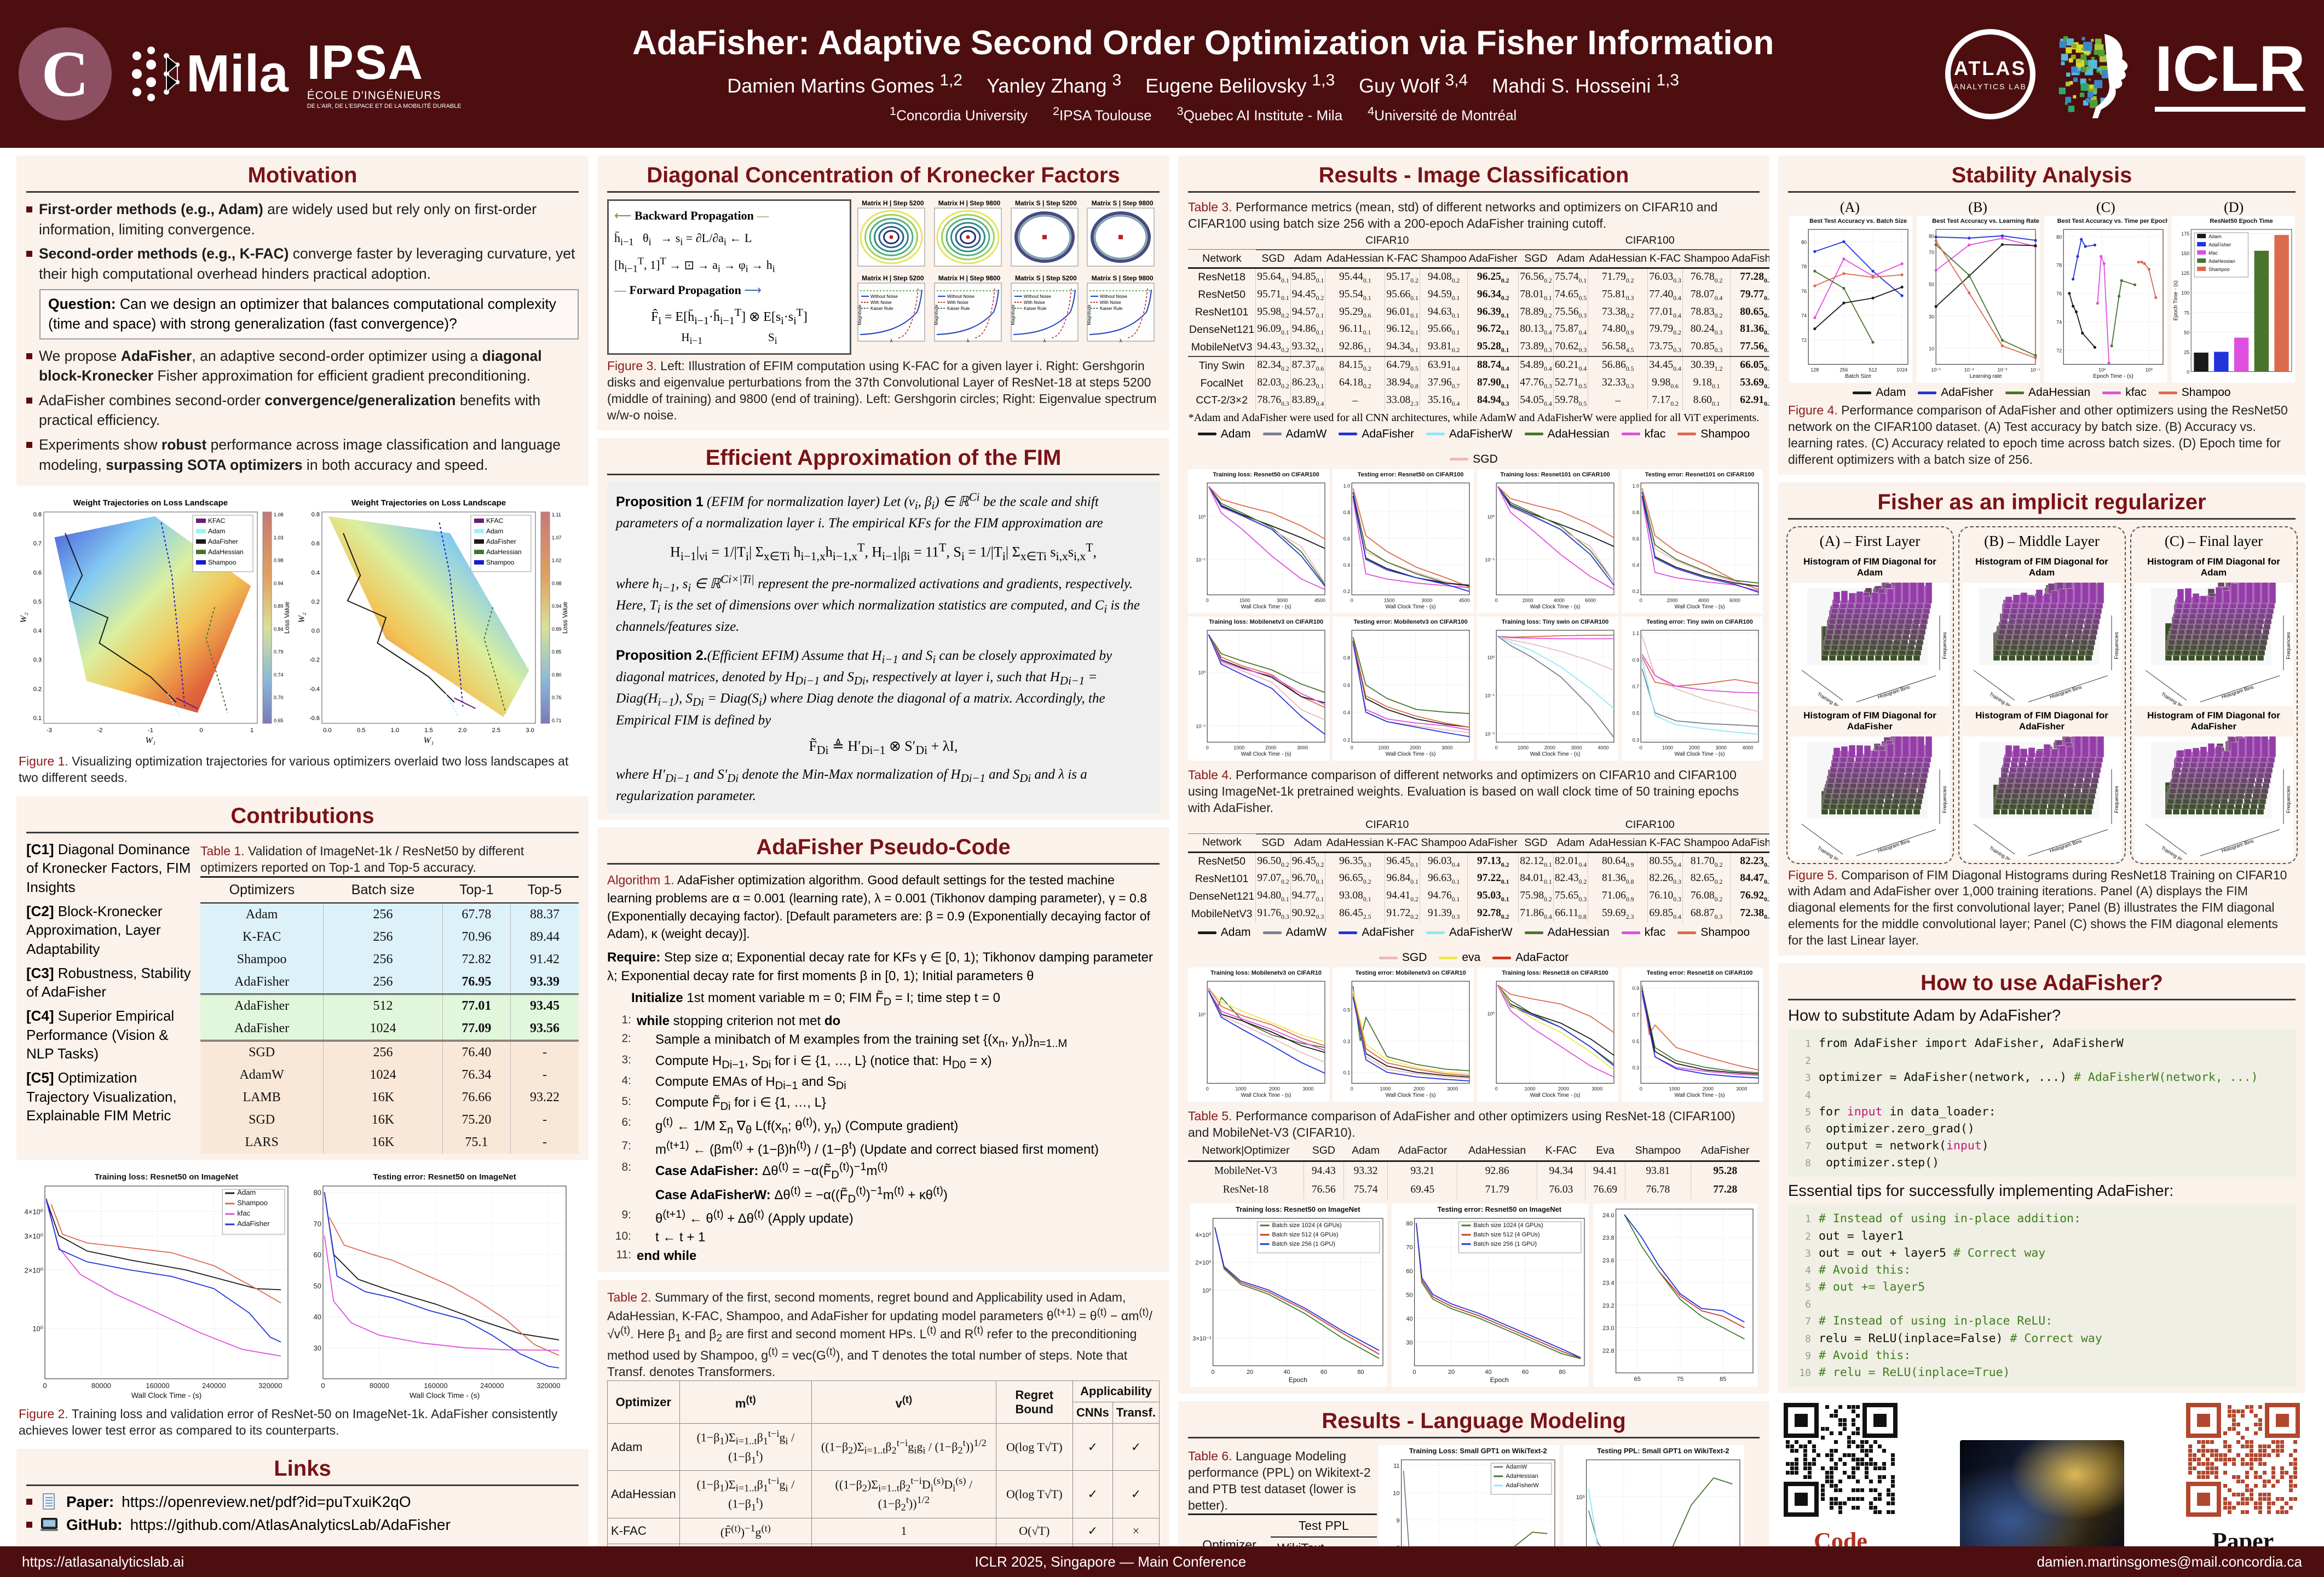 The height and width of the screenshot is (1577, 2324). I want to click on code-line: 6 optimizer.zero_grad(), so click(2042, 1128).